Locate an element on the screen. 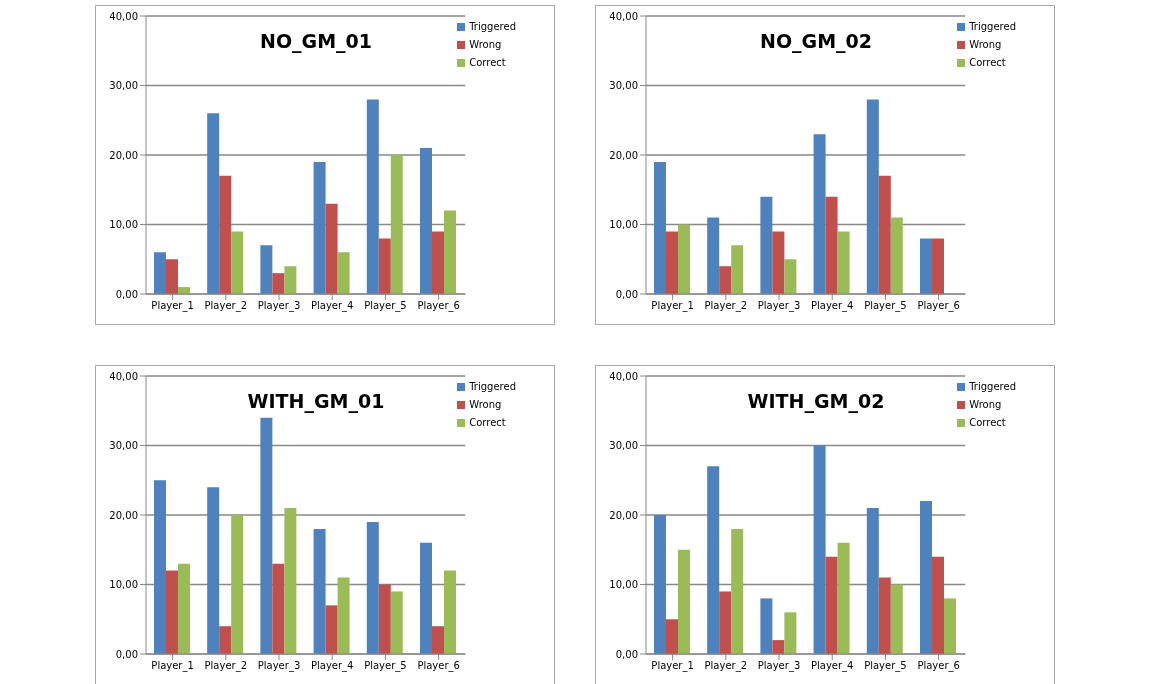 This screenshot has width=1169, height=684. text: NO_GM_02 is located at coordinates (816, 41).